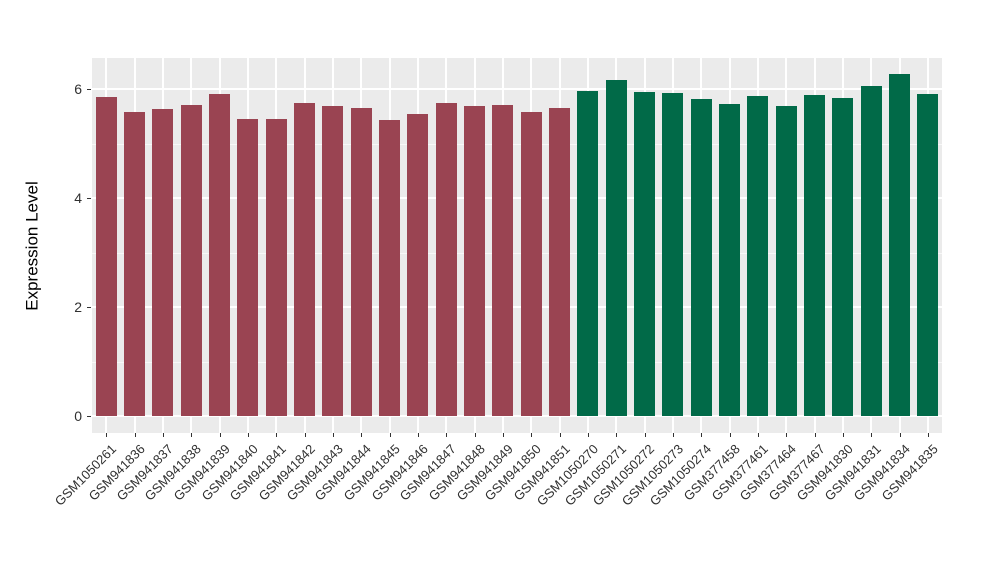 This screenshot has width=1000, height=580. Describe the element at coordinates (78, 307) in the screenshot. I see `y-tick-label: 2` at that location.